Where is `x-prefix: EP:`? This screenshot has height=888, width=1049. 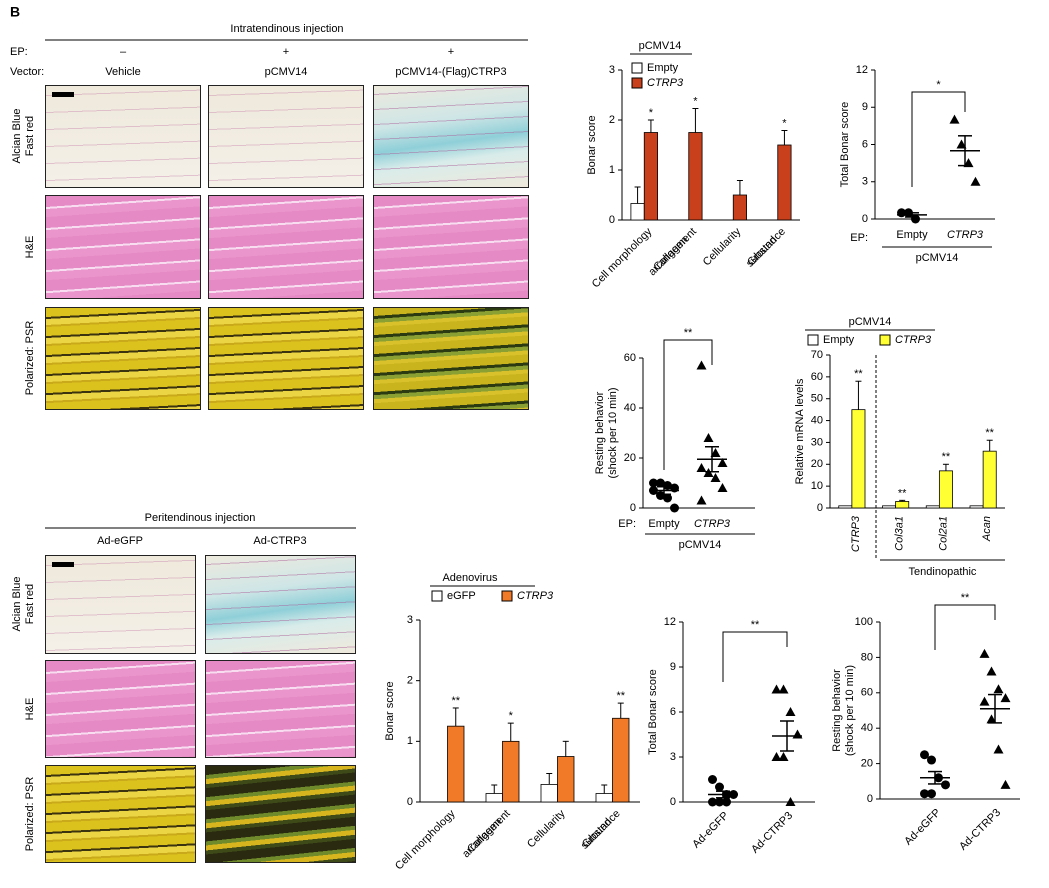 x-prefix: EP: is located at coordinates (627, 524).